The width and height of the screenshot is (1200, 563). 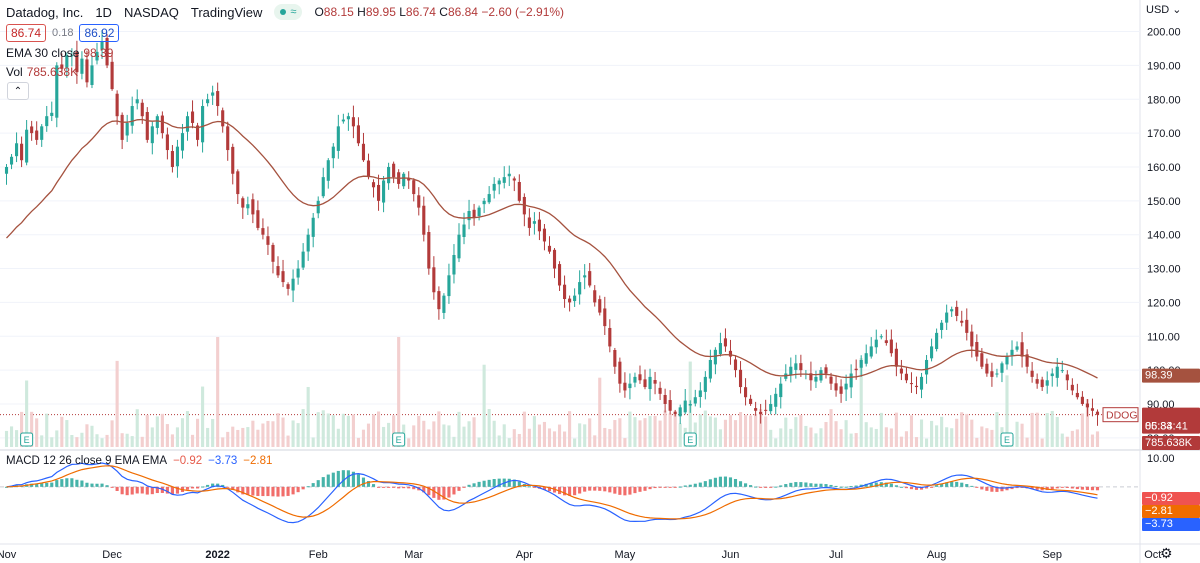 I want to click on ema-badge-bg, so click(x=1171, y=375).